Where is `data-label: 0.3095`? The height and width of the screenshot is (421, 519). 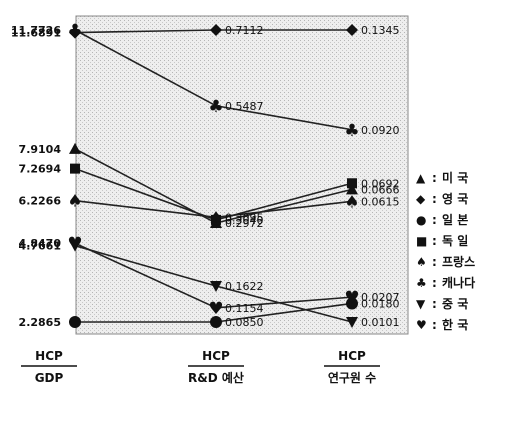 data-label: 0.3095 is located at coordinates (244, 217).